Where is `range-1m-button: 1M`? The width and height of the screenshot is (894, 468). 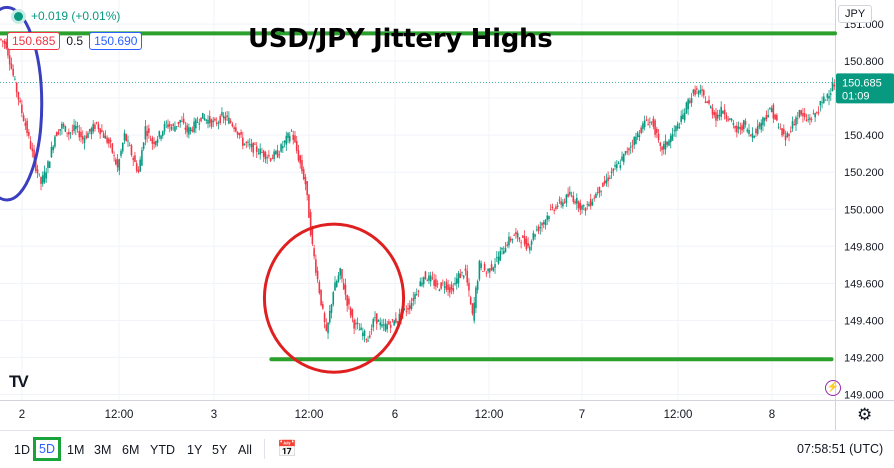 range-1m-button: 1M is located at coordinates (76, 450).